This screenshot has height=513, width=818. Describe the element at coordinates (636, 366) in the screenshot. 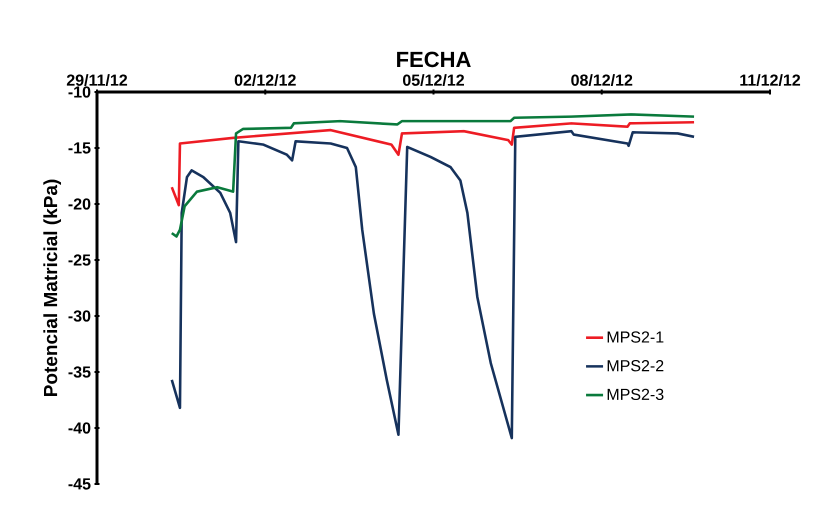

I see `legend-label: MPS2-2` at that location.